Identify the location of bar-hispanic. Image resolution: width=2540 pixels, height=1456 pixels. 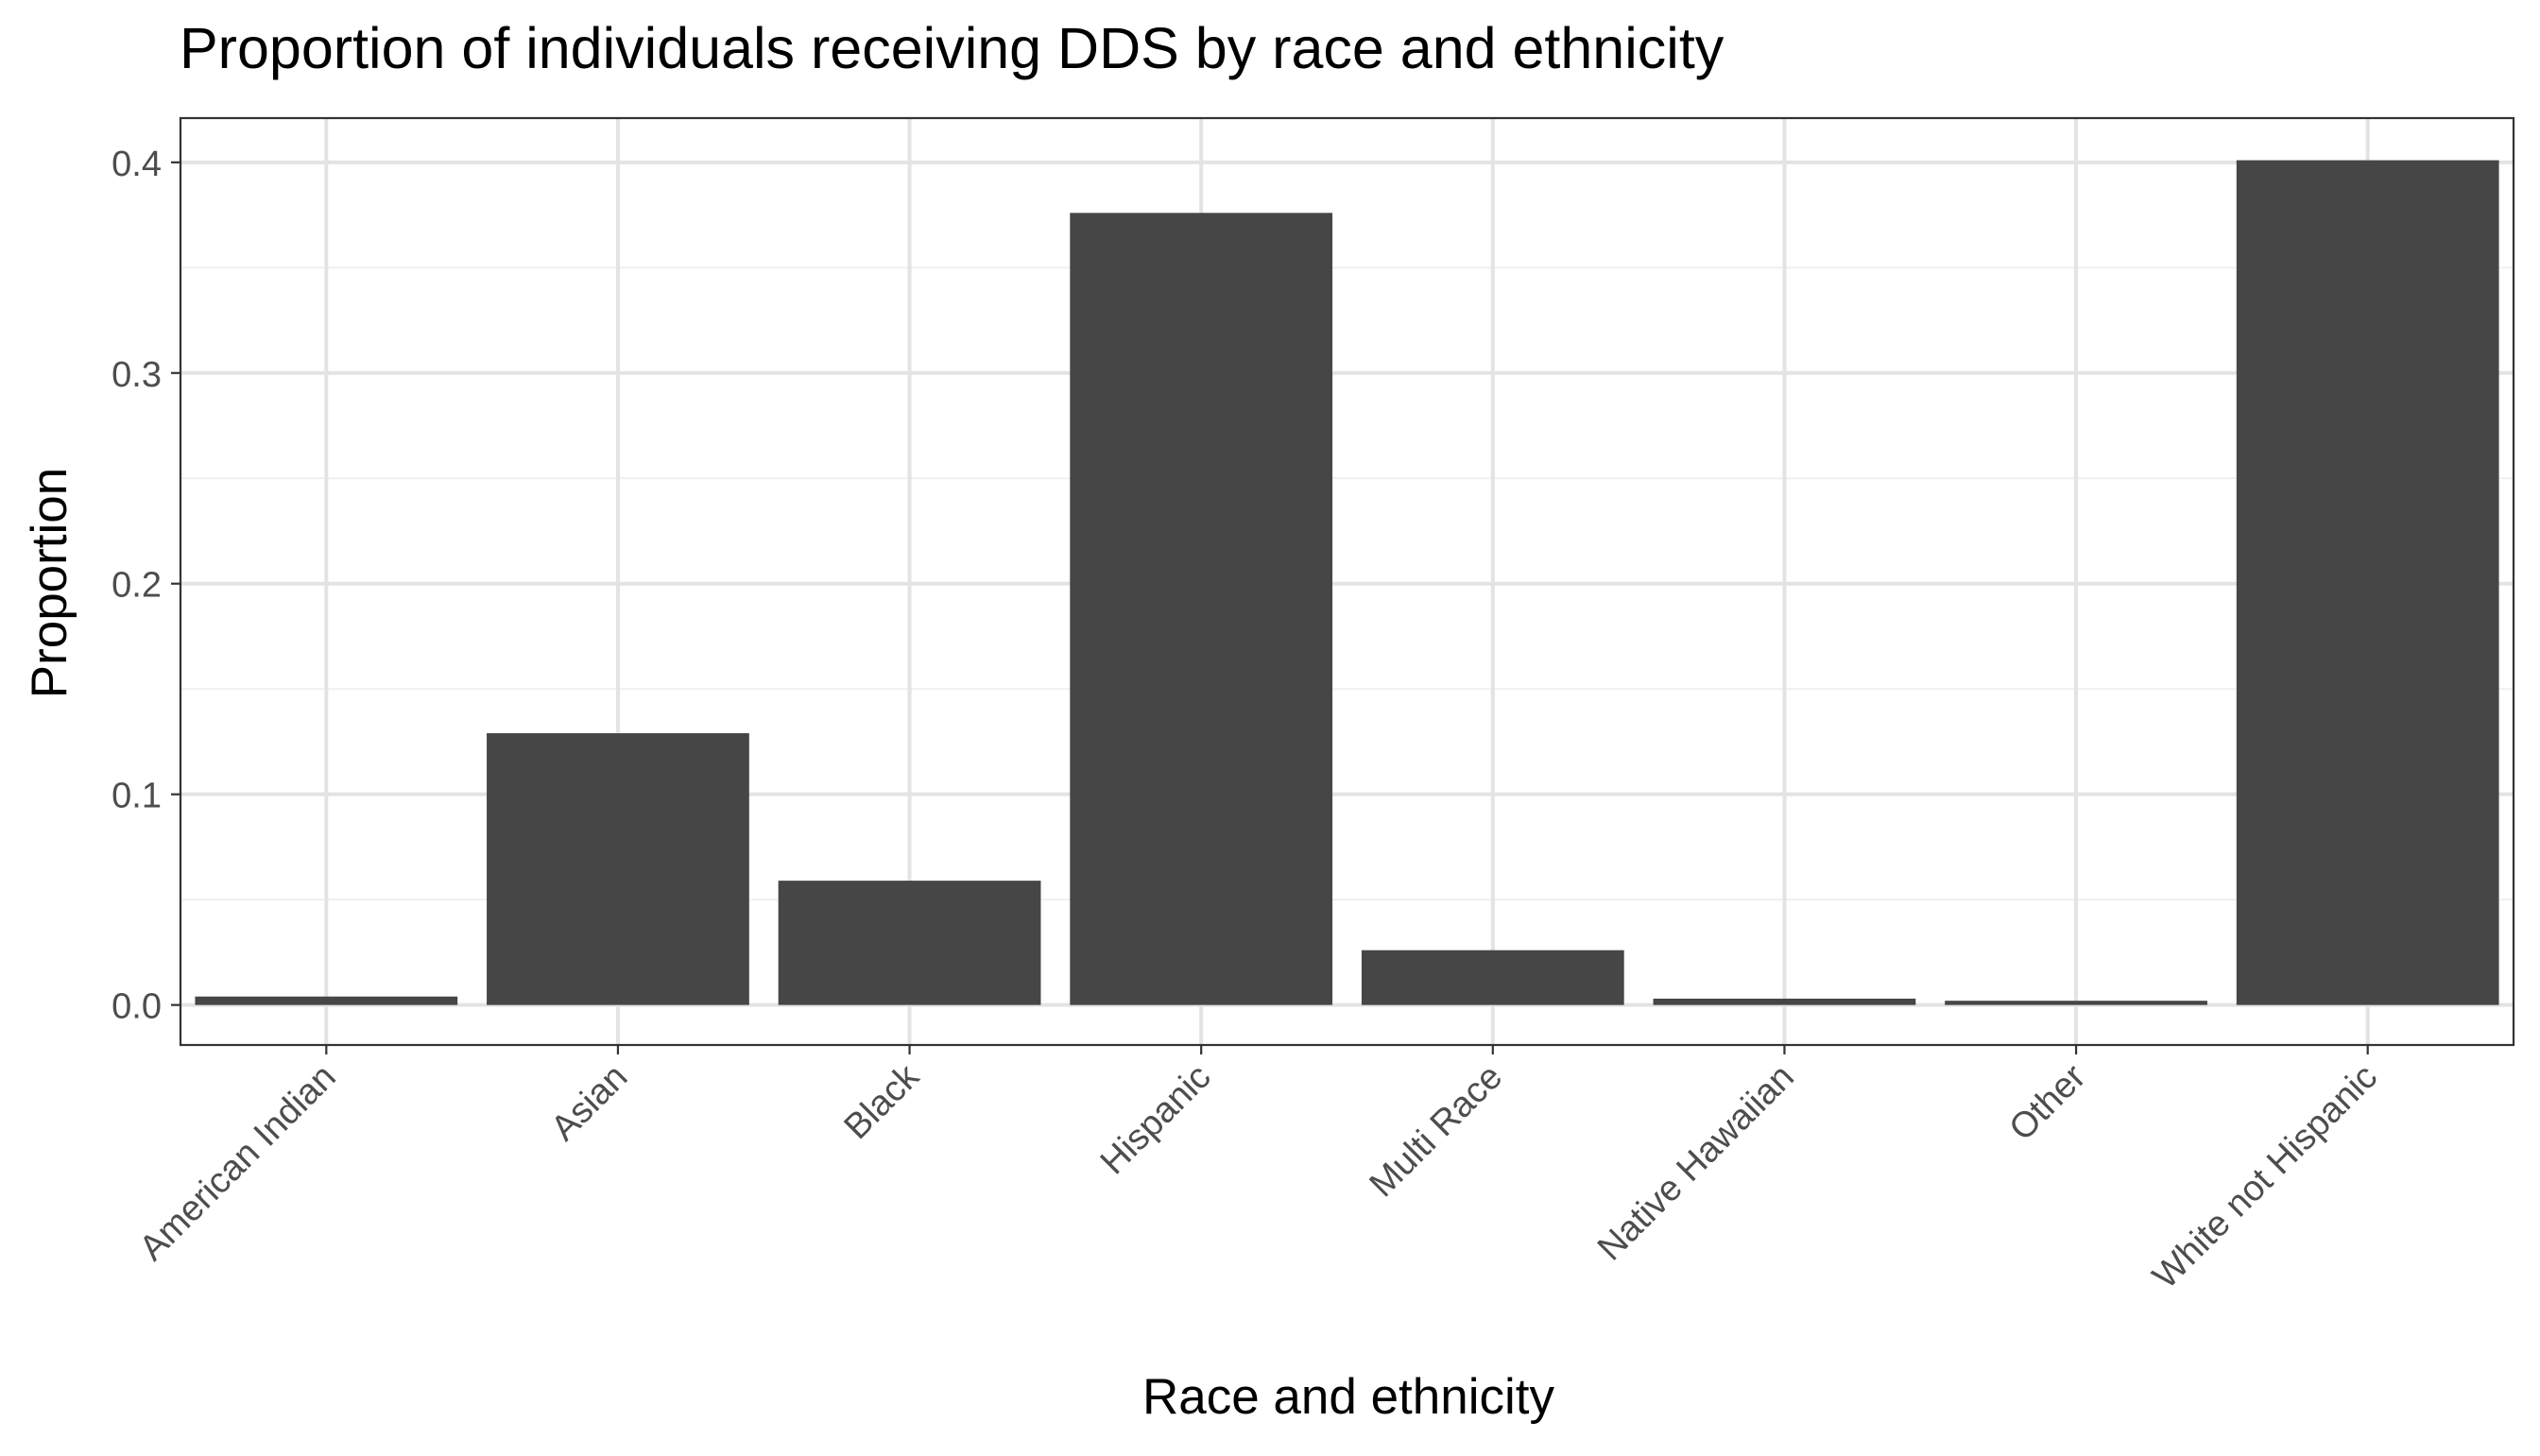
(1201, 609).